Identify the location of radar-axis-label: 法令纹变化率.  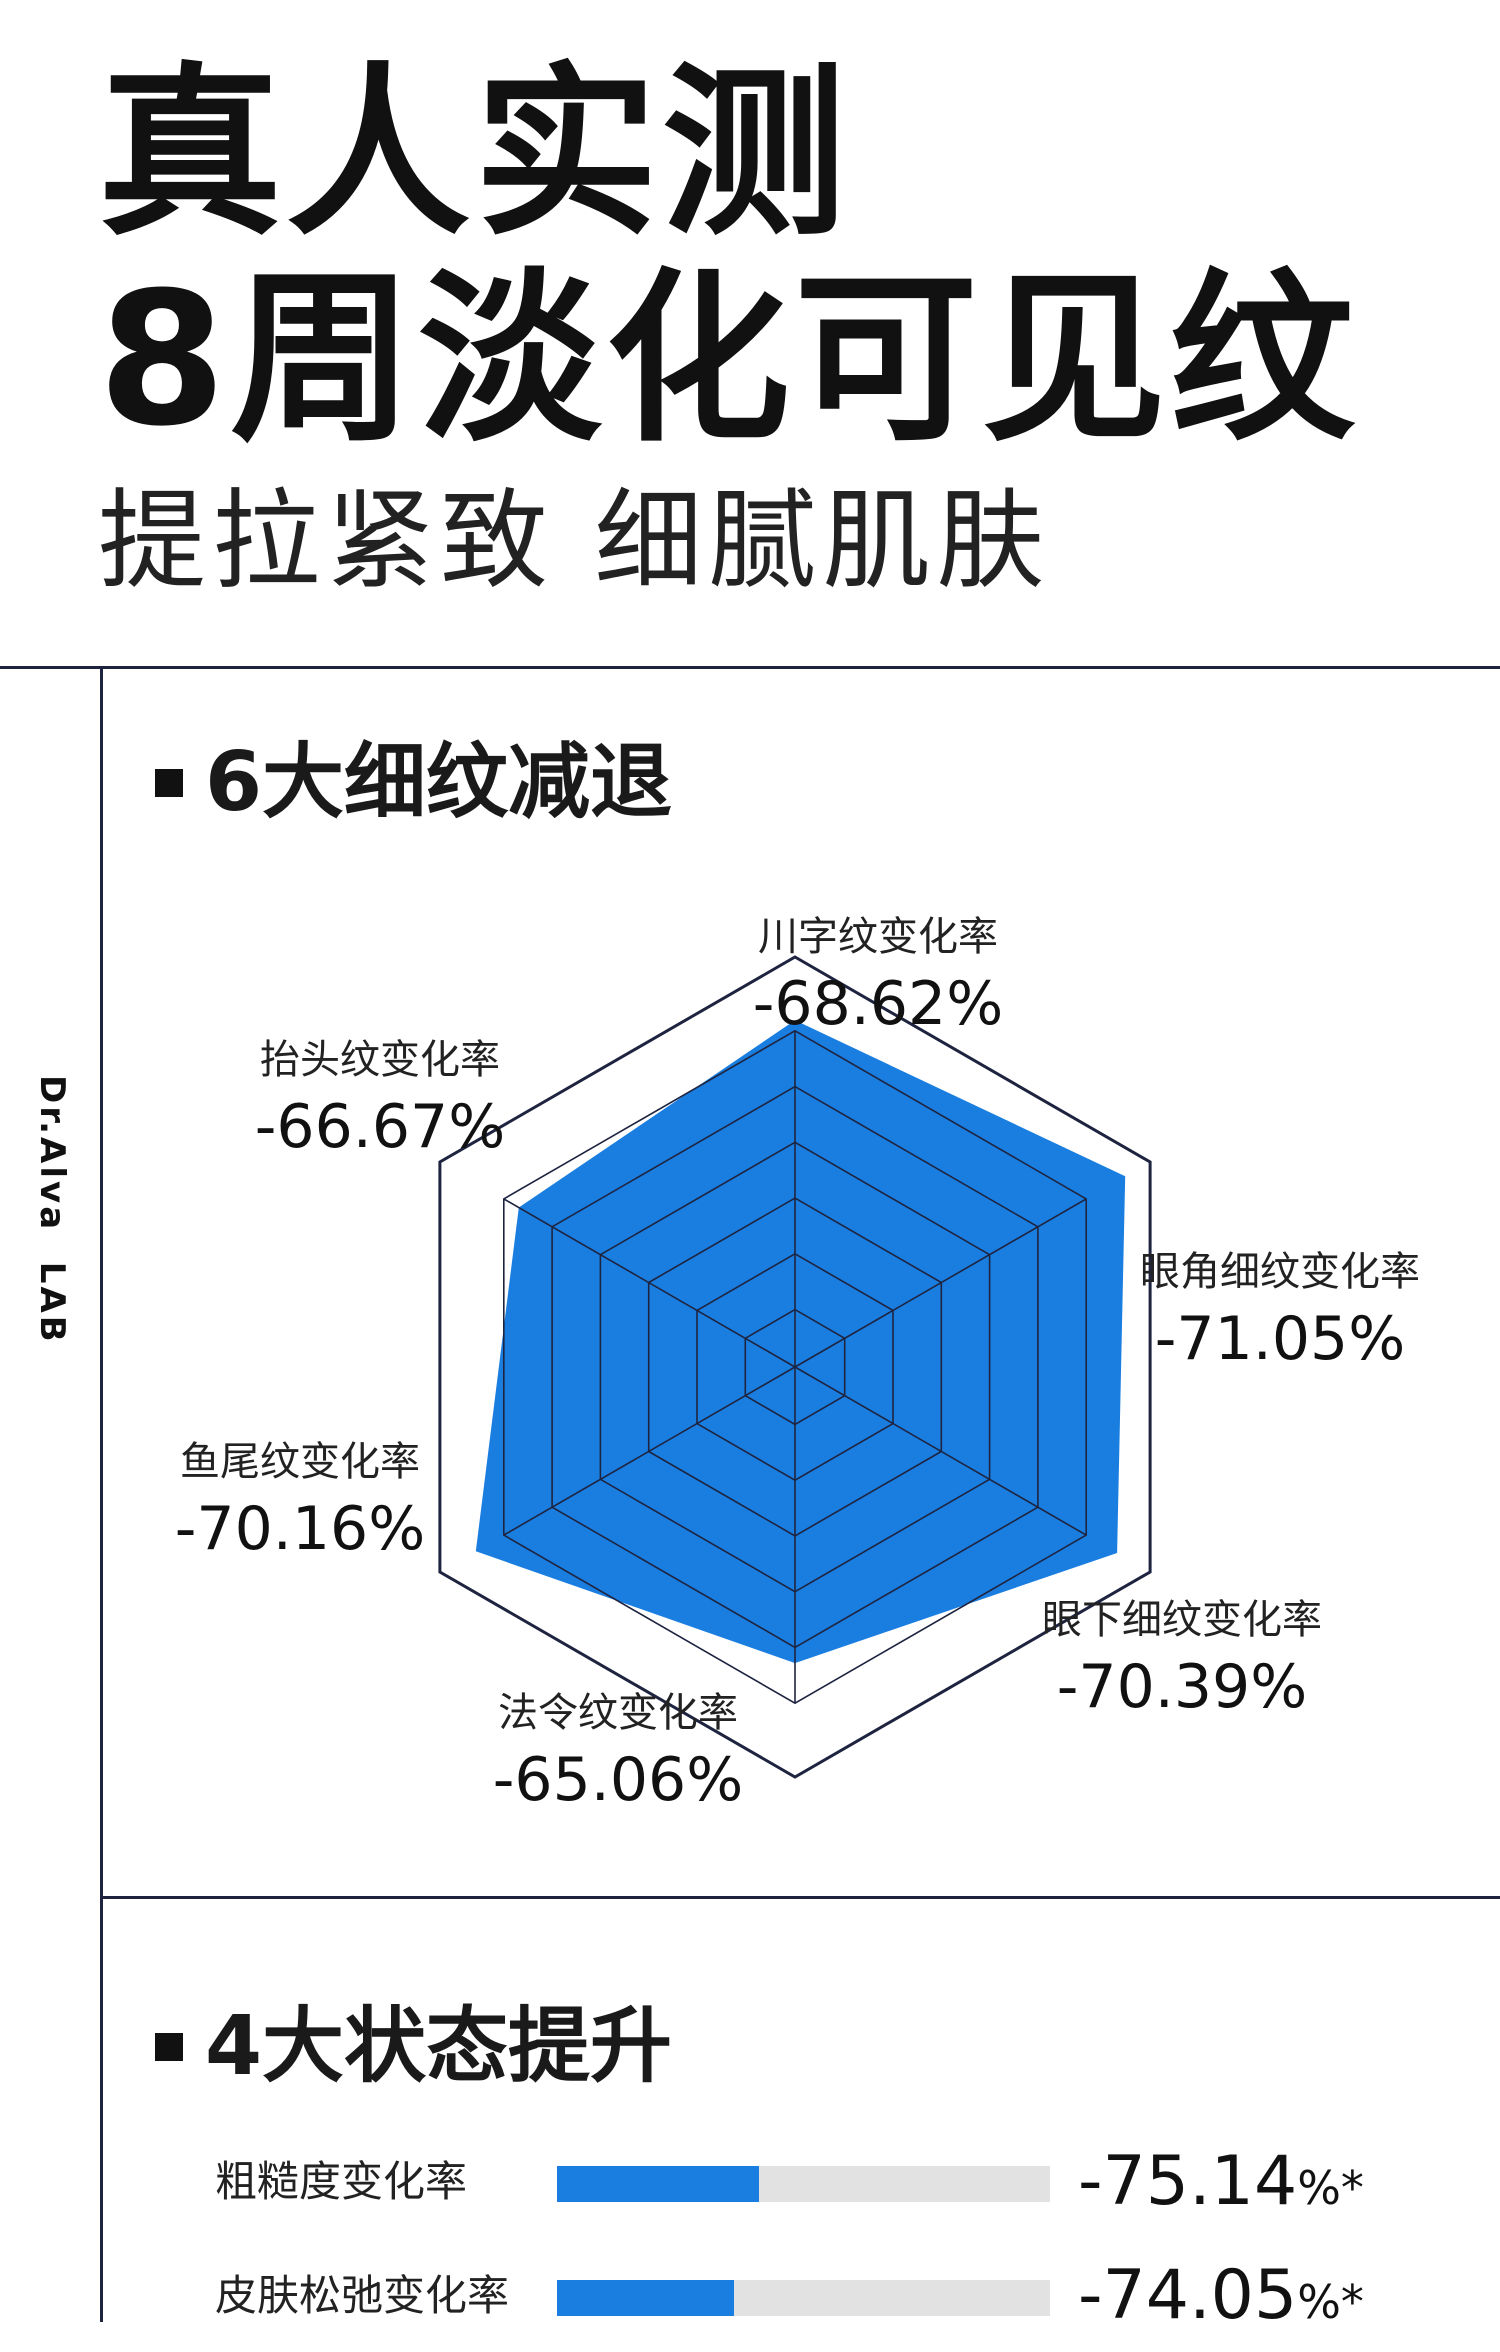
(618, 1713).